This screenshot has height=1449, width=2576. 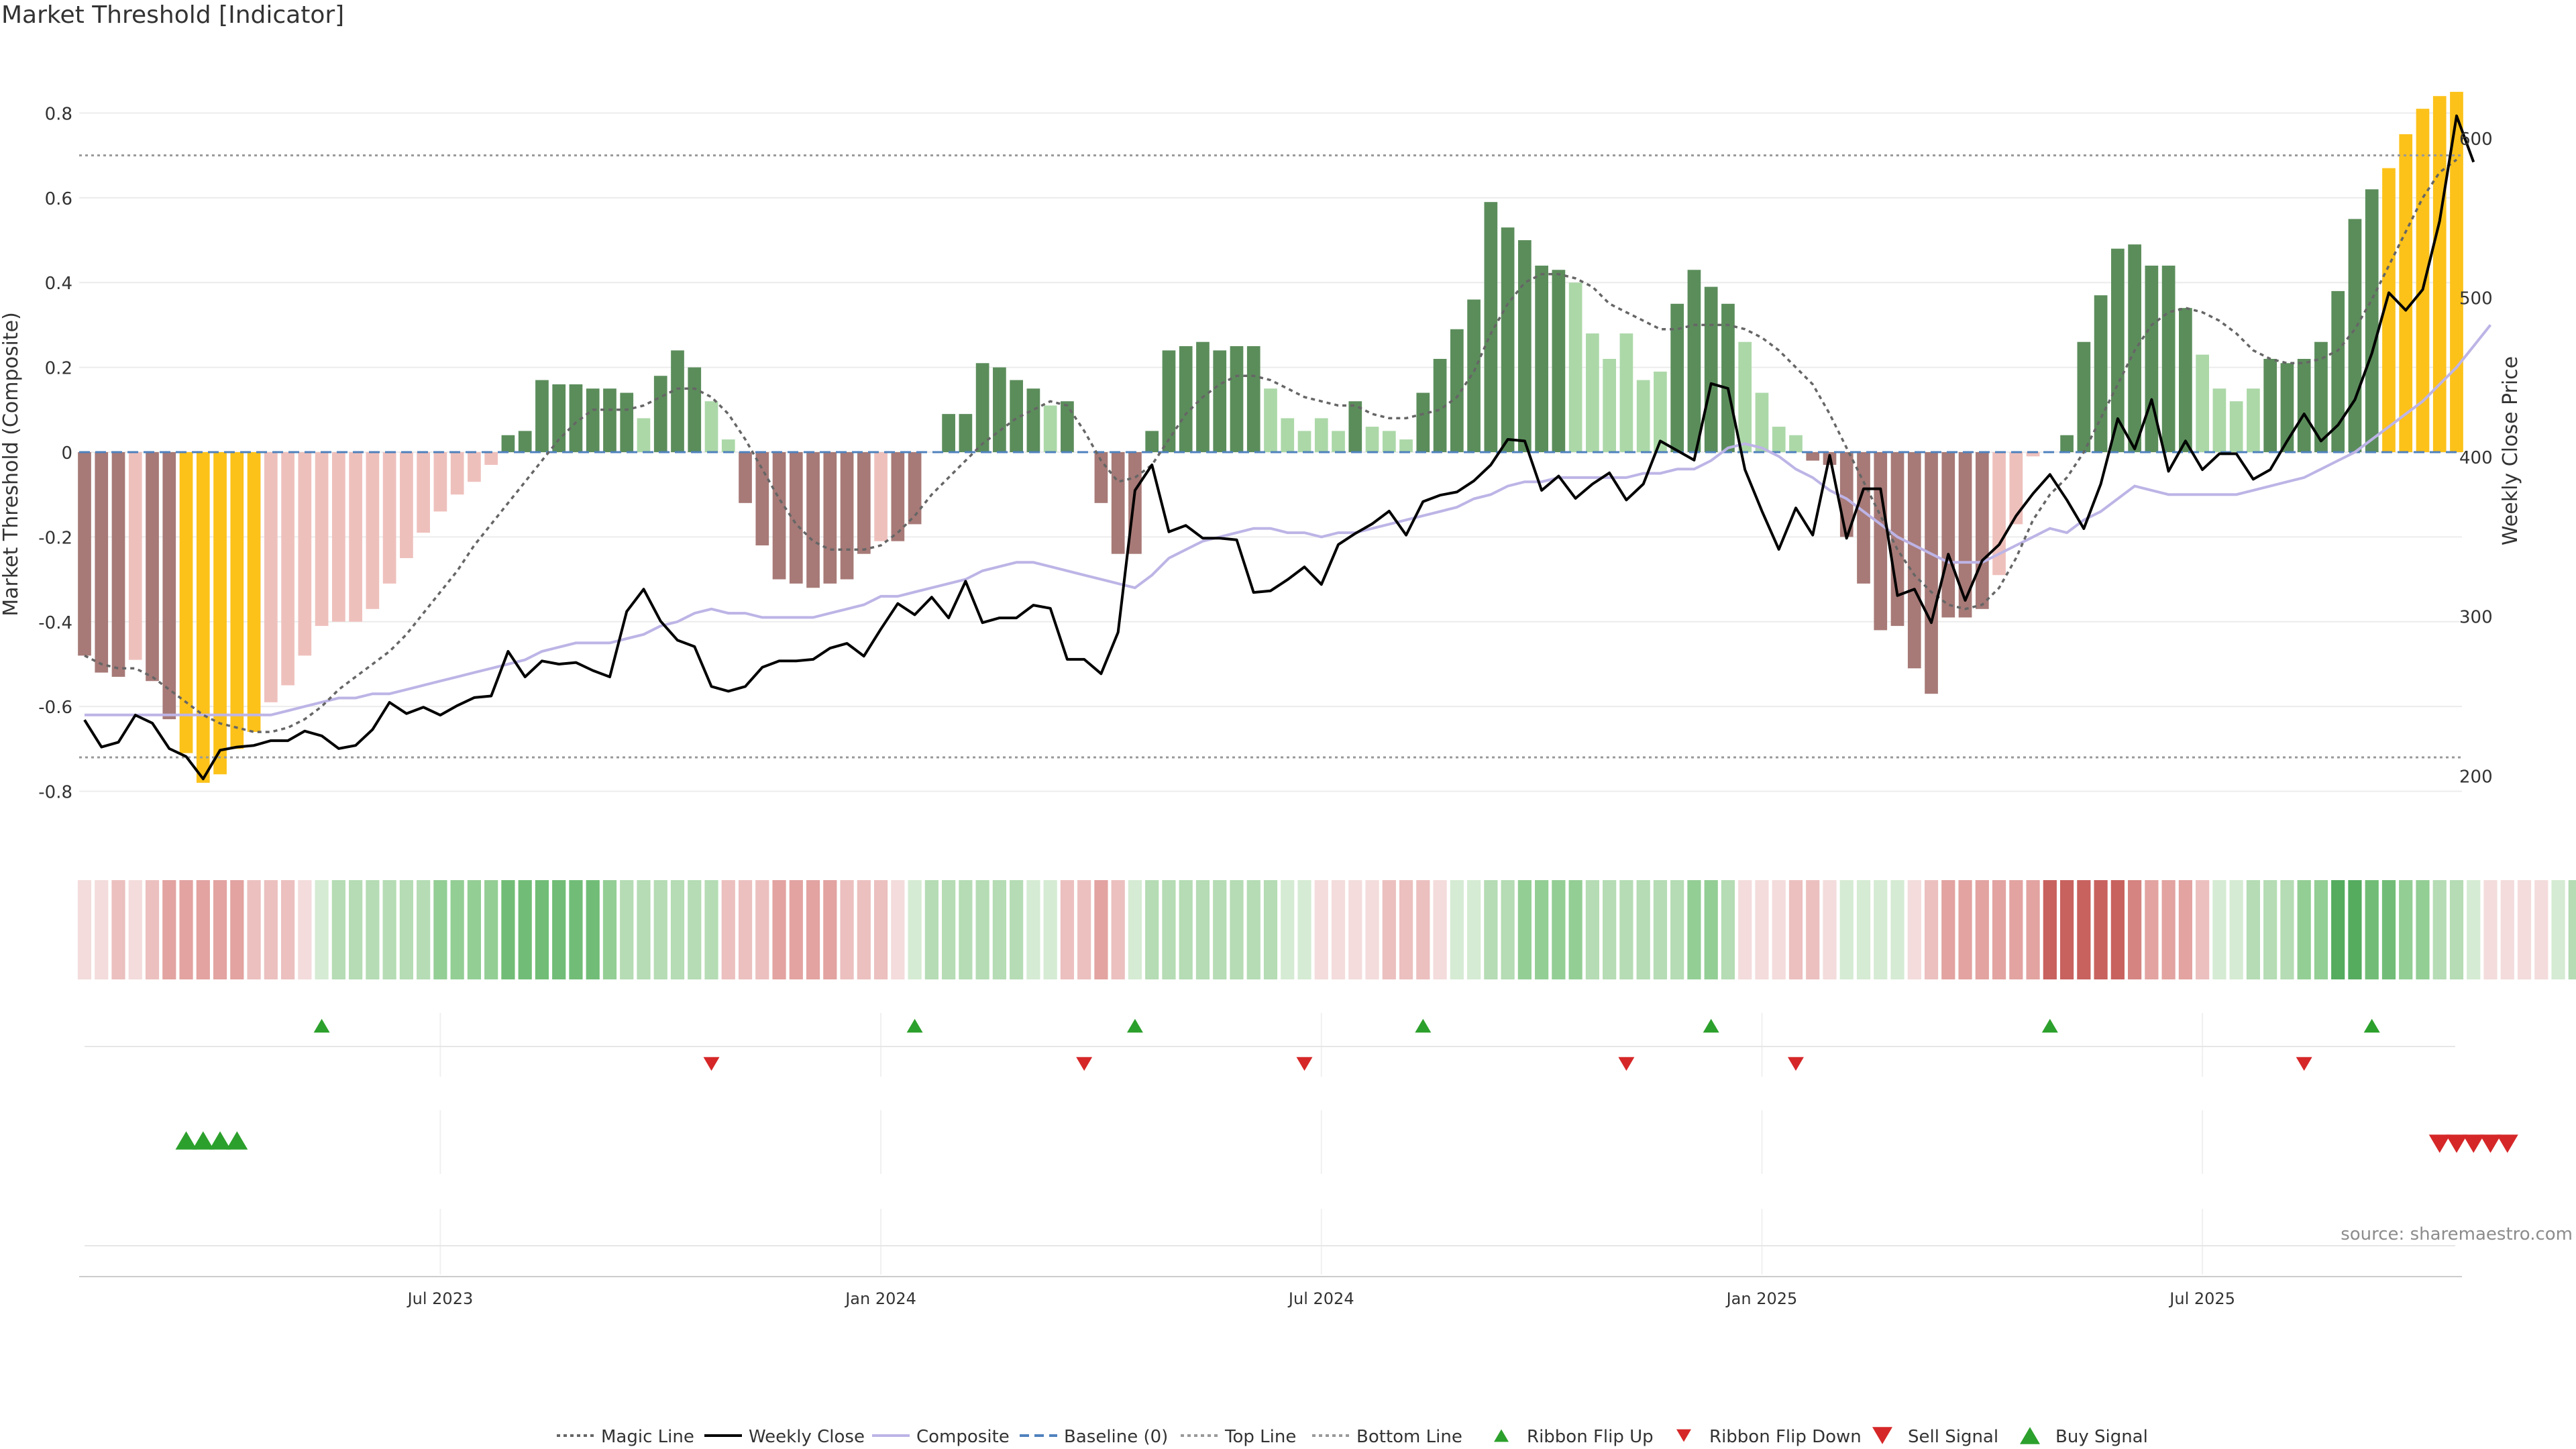 What do you see at coordinates (440, 1298) in the screenshot?
I see `x-tick-label: Jul 2023` at bounding box center [440, 1298].